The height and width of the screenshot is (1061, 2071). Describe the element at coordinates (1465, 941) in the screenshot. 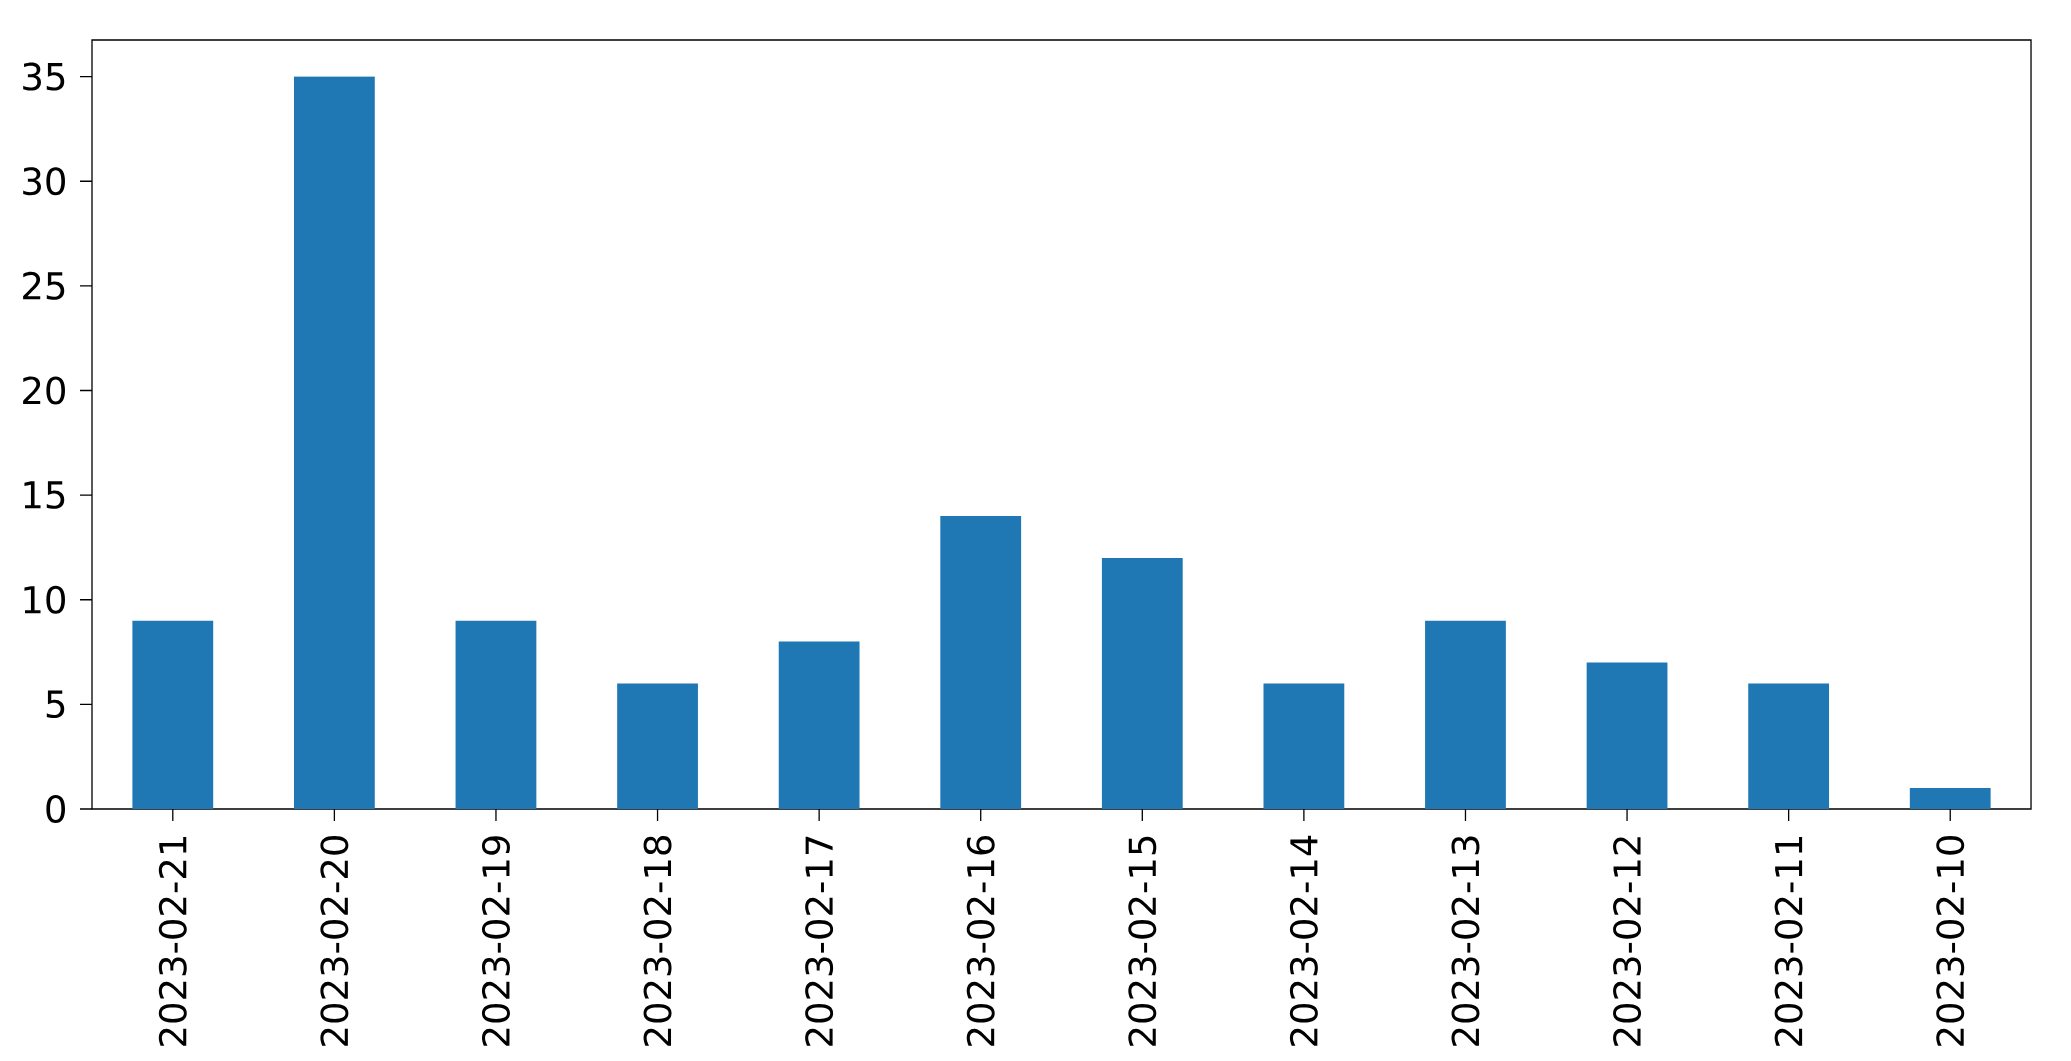

I see `x-tick-label: 2023-02-13` at that location.